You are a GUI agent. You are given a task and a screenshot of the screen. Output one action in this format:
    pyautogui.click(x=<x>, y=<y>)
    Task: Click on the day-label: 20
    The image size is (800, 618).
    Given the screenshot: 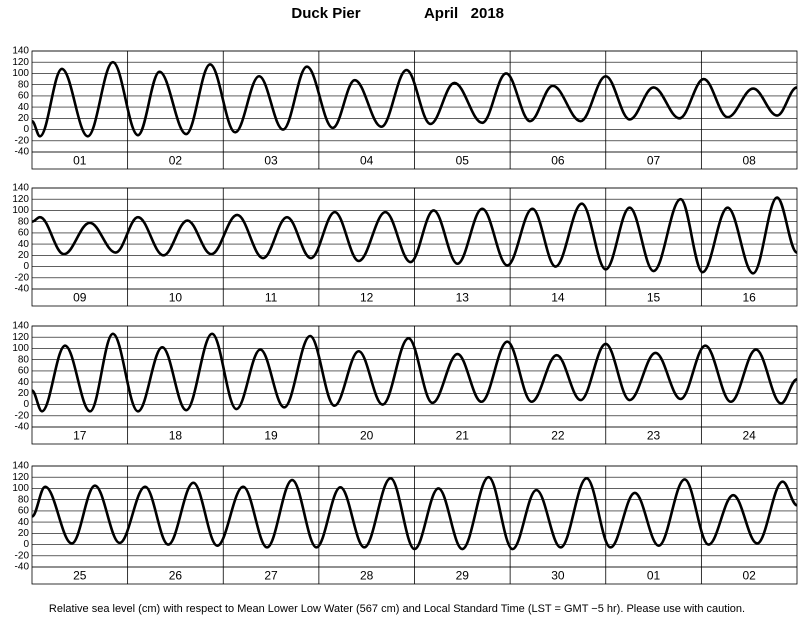 What is the action you would take?
    pyautogui.click(x=367, y=436)
    